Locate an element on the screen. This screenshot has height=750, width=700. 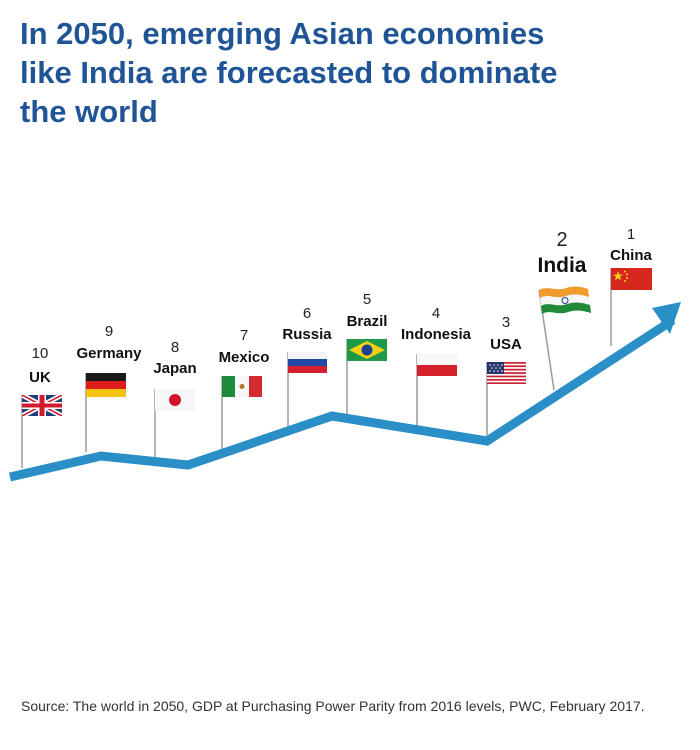
title-line-1: In 2050, emerging Asian economies is located at coordinates (282, 33).